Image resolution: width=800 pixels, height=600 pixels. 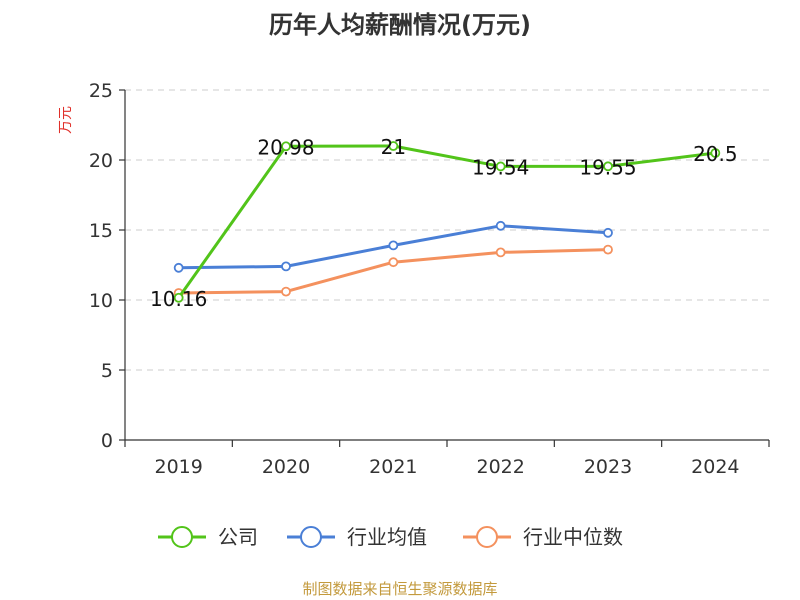 I want to click on data-label: 10.16, so click(x=178, y=299).